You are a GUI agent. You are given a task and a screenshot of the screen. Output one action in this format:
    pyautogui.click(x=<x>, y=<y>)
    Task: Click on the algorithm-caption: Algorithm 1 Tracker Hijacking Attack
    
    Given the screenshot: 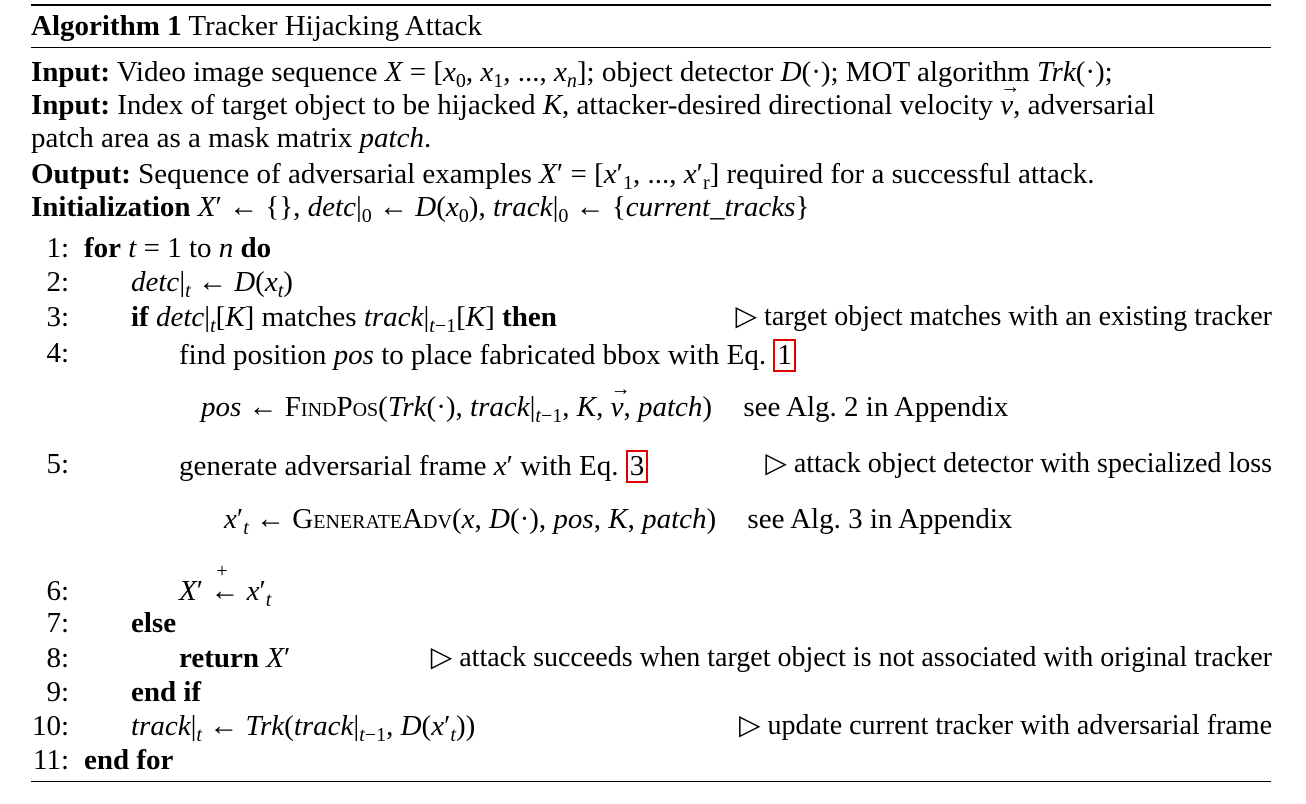 What is the action you would take?
    pyautogui.click(x=256, y=26)
    